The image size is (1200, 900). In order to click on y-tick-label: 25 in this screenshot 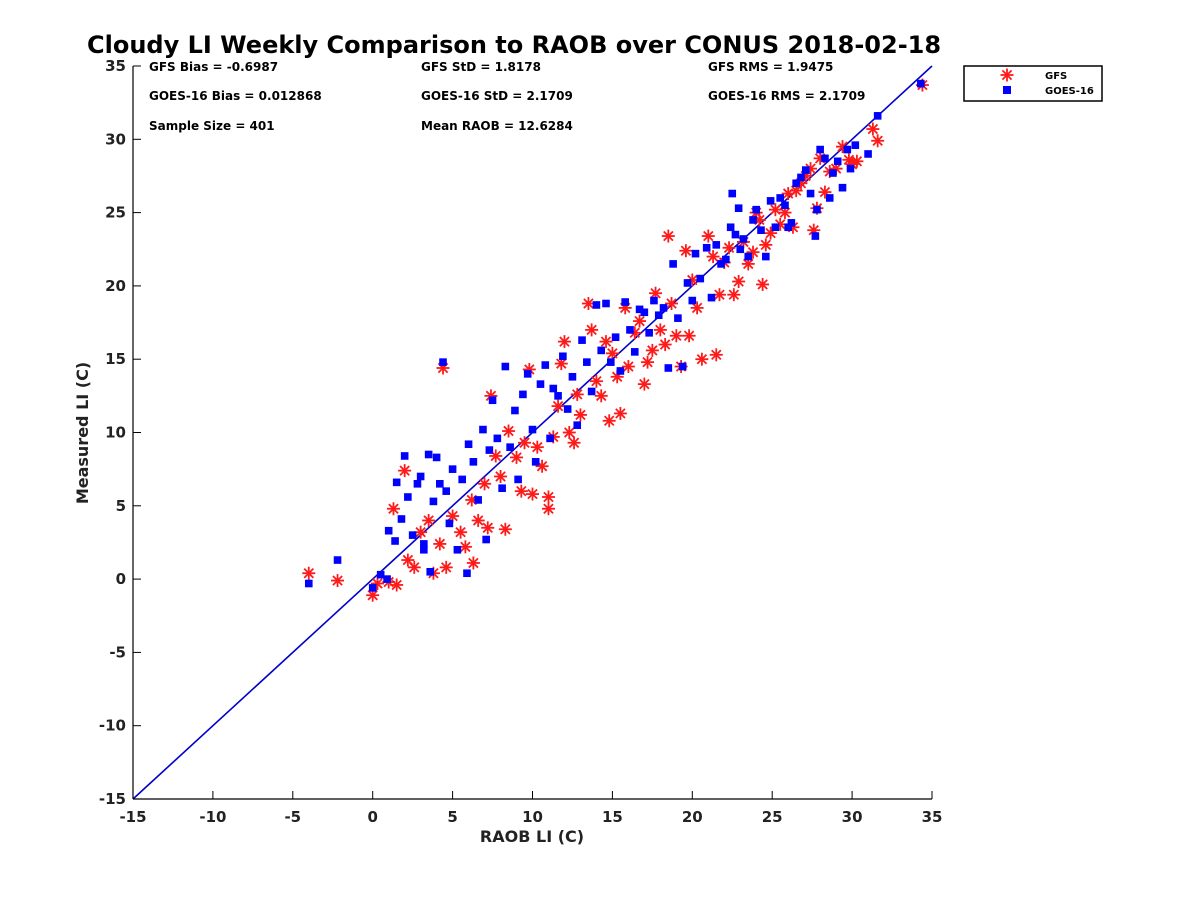, I will do `click(115, 213)`.